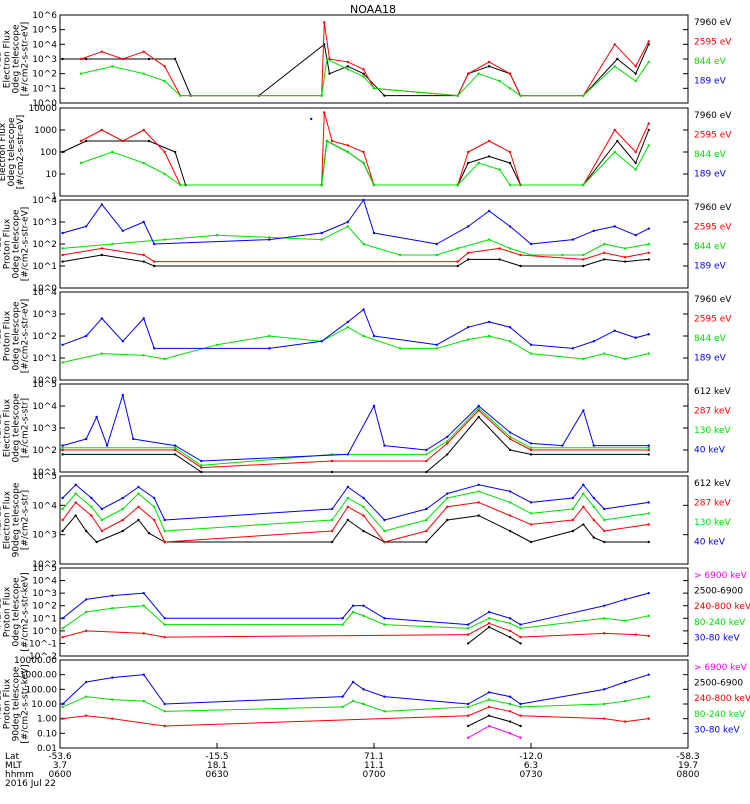 This screenshot has height=804, width=750. I want to click on y-axis-label-line: Proton Flux, so click(8, 703).